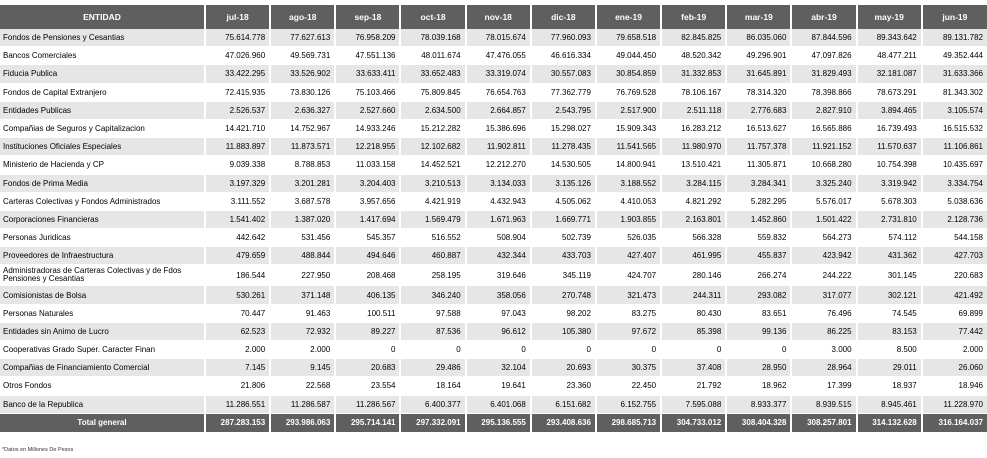  What do you see at coordinates (498, 256) in the screenshot?
I see `value-cell: 432.344` at bounding box center [498, 256].